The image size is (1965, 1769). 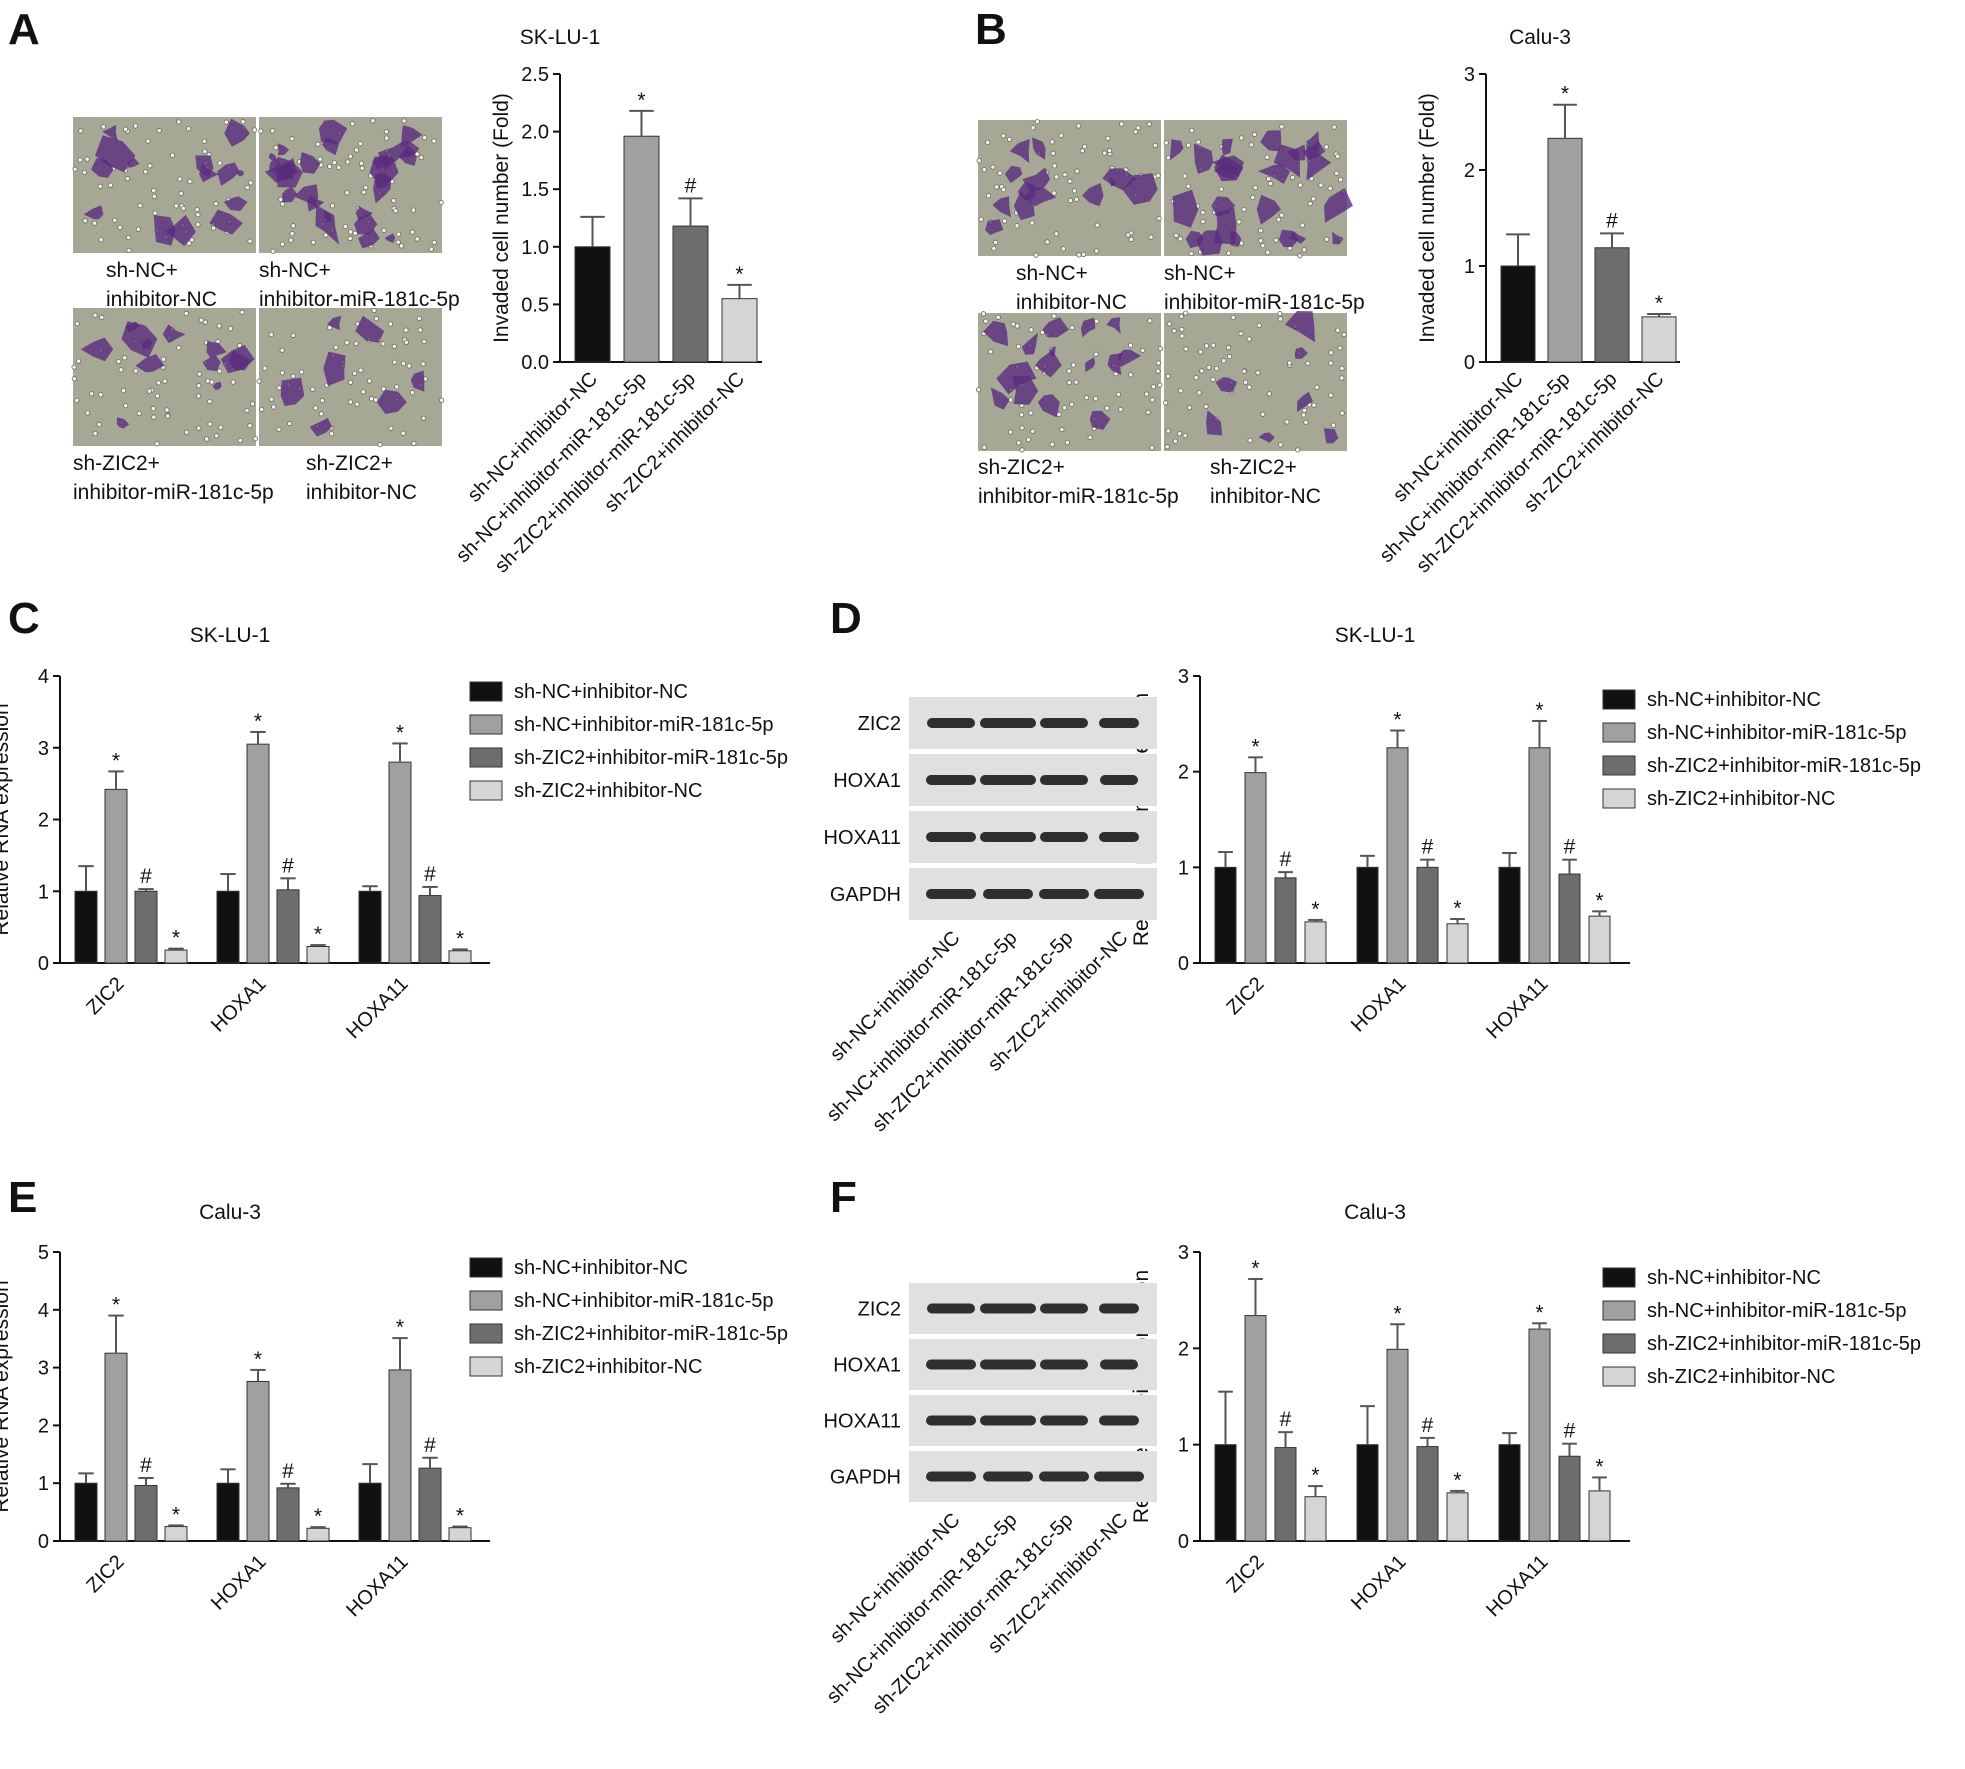 What do you see at coordinates (1119, 837) in the screenshot?
I see `blot-band` at bounding box center [1119, 837].